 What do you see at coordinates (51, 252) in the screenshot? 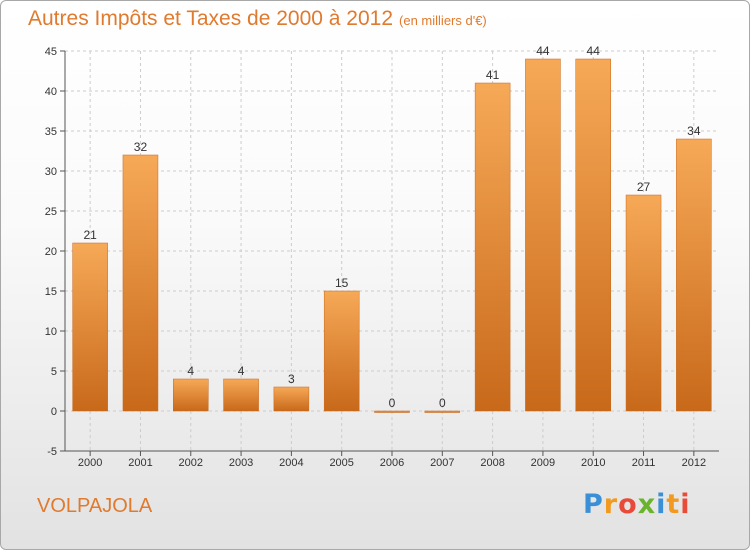
I see `y-tick-label: 20` at bounding box center [51, 252].